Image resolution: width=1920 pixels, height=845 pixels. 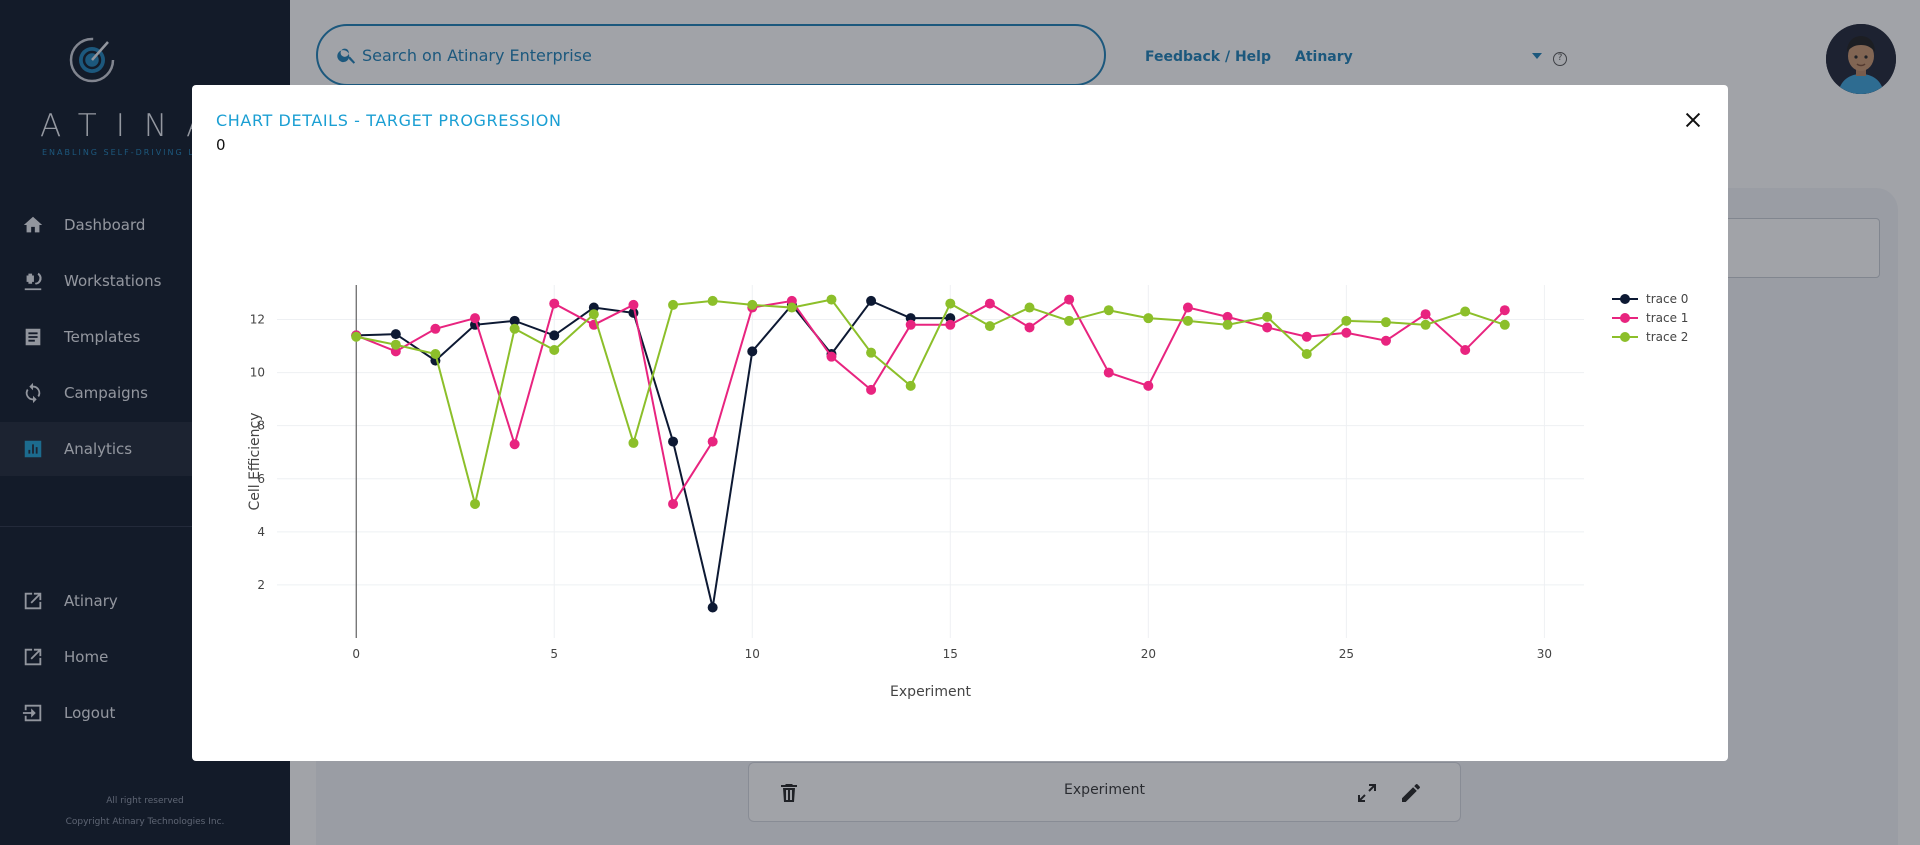 What do you see at coordinates (1537, 56) in the screenshot?
I see `chevron-down-icon` at bounding box center [1537, 56].